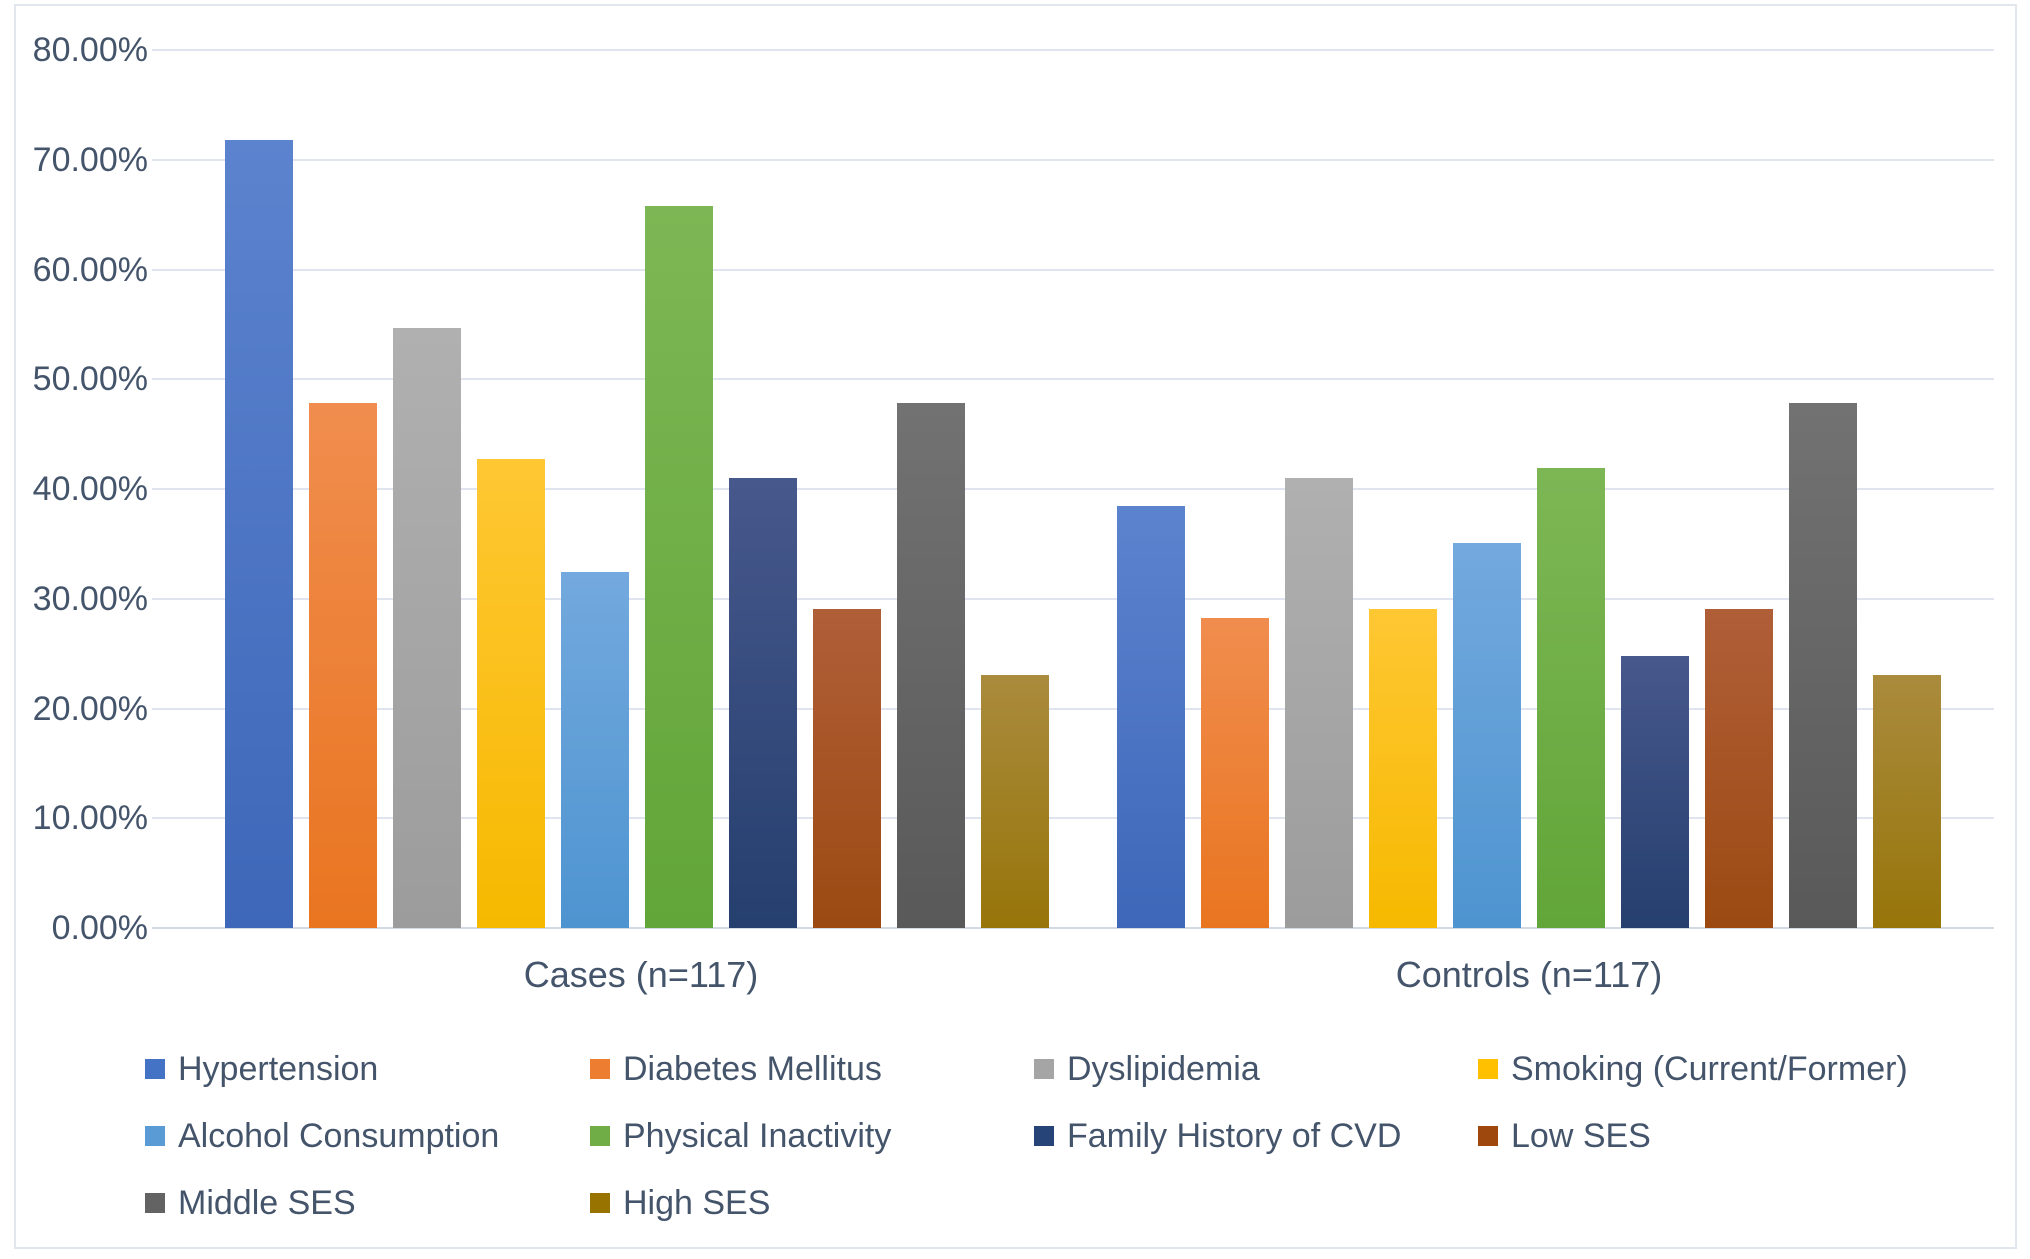 The width and height of the screenshot is (2030, 1259). What do you see at coordinates (90, 269) in the screenshot?
I see `y-axis-tick-label: 60.00%` at bounding box center [90, 269].